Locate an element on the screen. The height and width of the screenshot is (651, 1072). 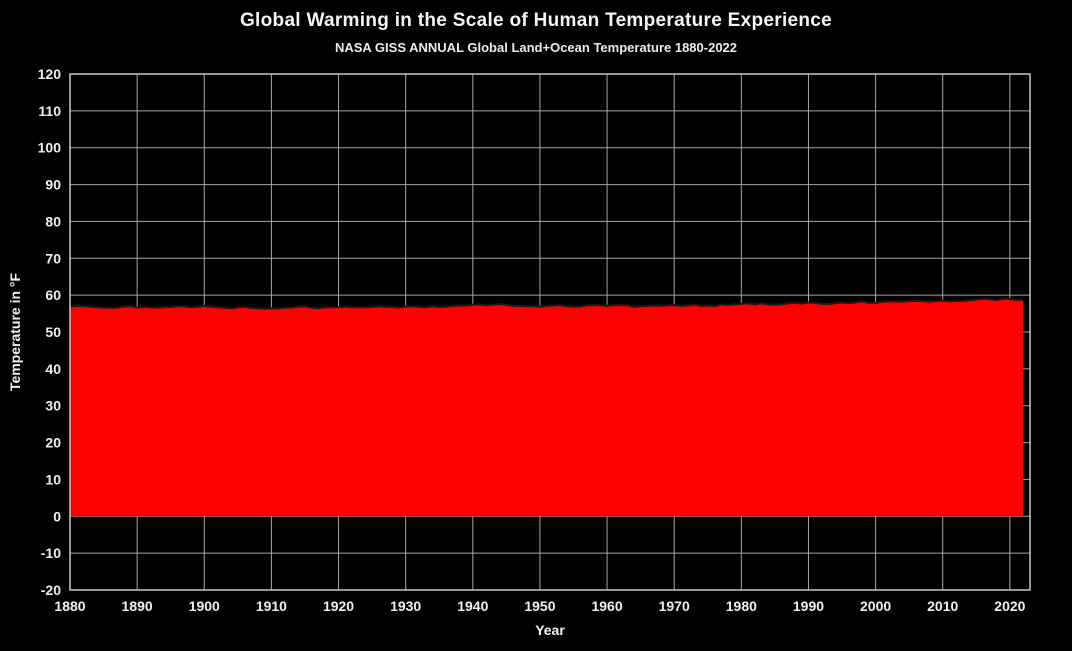
x-tick-label: 2000 is located at coordinates (875, 606).